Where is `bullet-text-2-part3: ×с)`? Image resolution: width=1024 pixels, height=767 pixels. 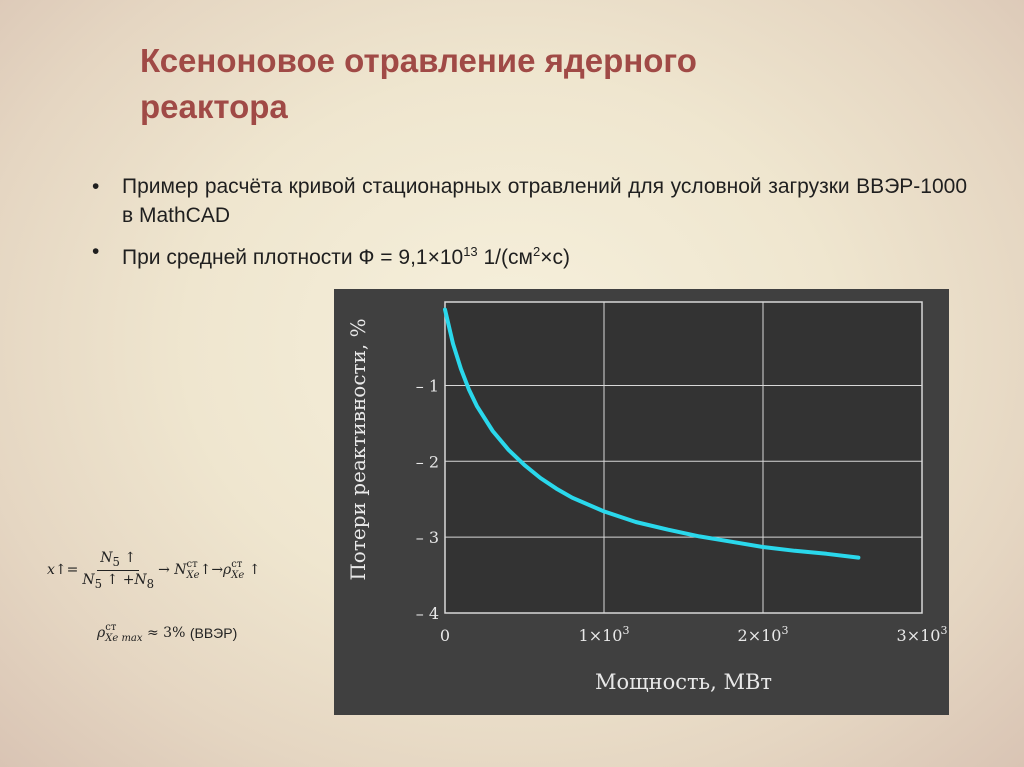
bullet-text-2-part3: ×с) is located at coordinates (555, 257).